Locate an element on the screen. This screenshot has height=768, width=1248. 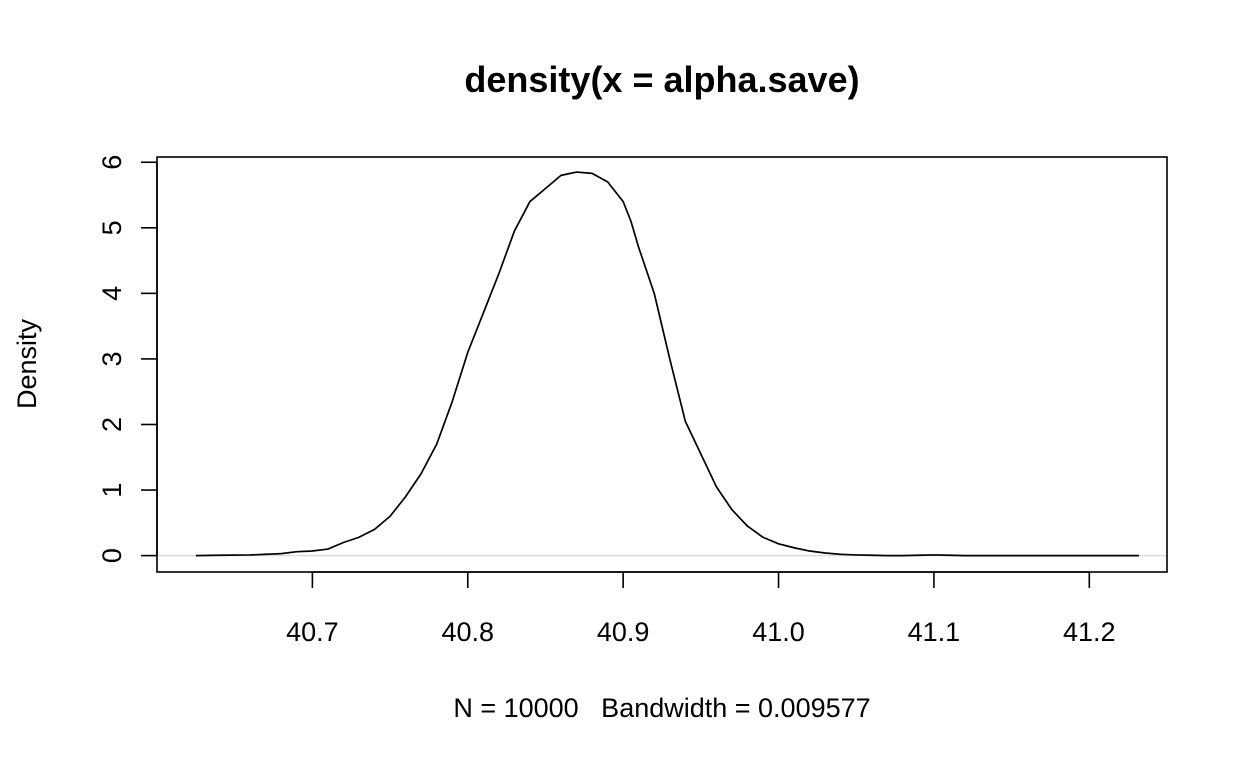
x-tick-label: 41.0 is located at coordinates (778, 632).